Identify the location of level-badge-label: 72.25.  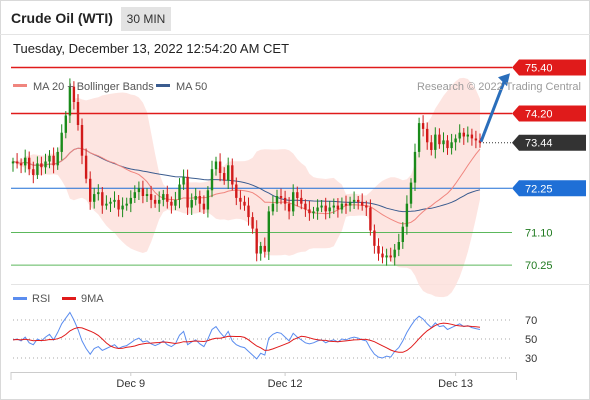
(539, 189).